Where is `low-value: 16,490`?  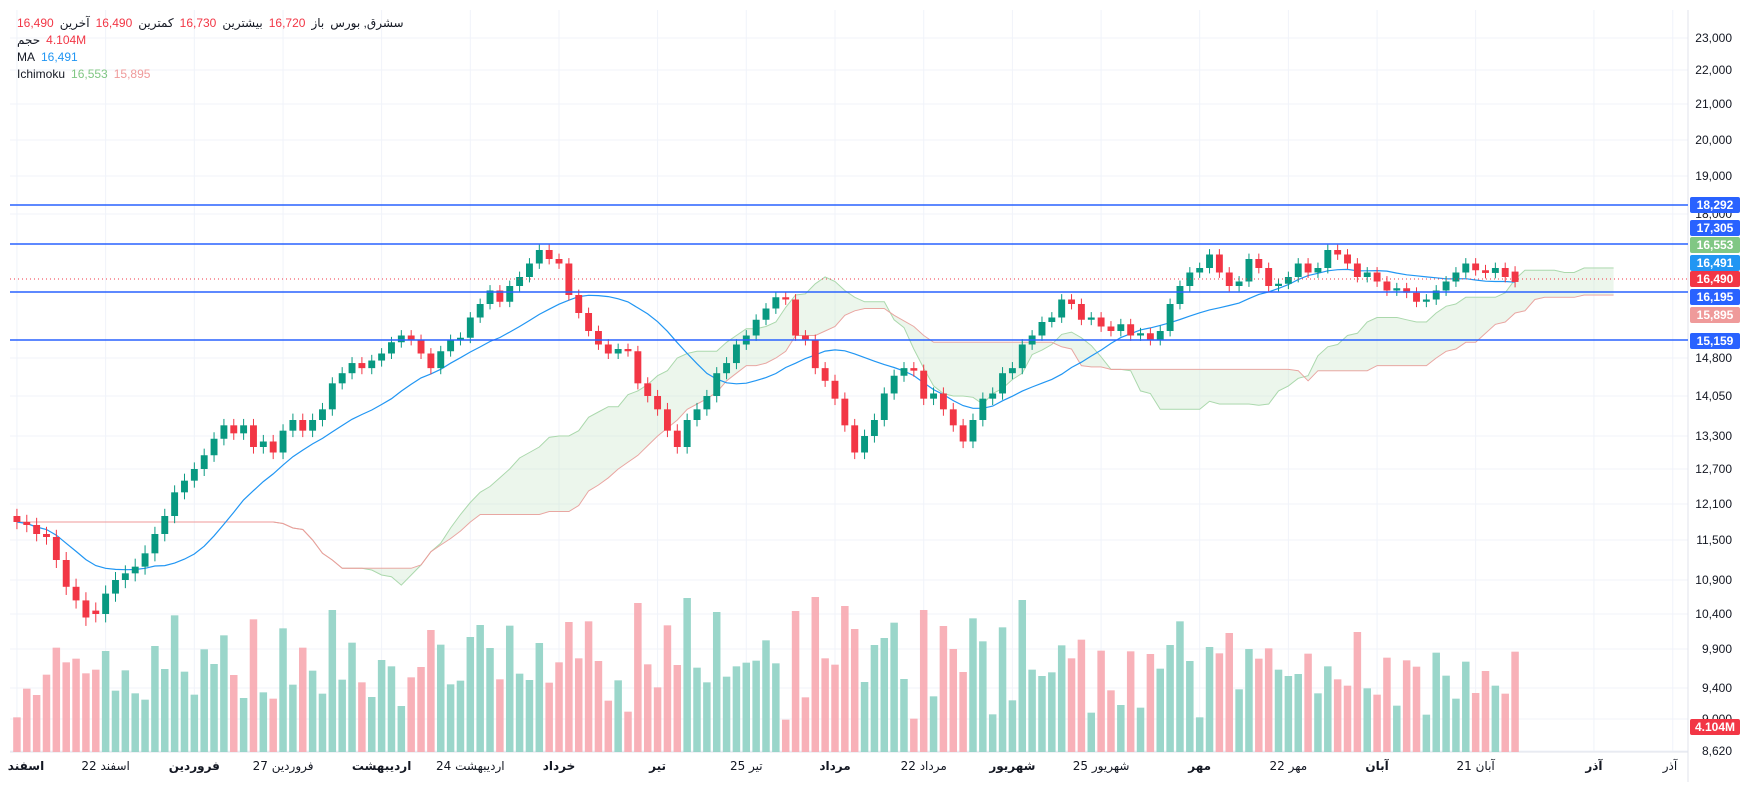 low-value: 16,490 is located at coordinates (114, 23).